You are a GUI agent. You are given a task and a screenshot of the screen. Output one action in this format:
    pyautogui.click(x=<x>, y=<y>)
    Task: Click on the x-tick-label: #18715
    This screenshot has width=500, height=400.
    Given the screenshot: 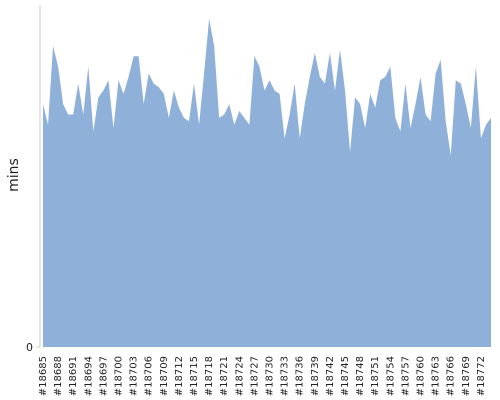 What is the action you would take?
    pyautogui.click(x=194, y=376)
    